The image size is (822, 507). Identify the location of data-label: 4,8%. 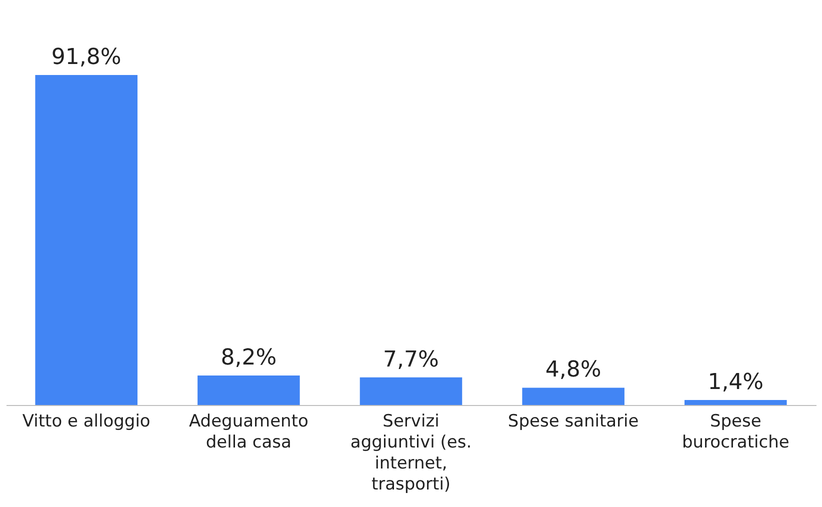
(573, 370).